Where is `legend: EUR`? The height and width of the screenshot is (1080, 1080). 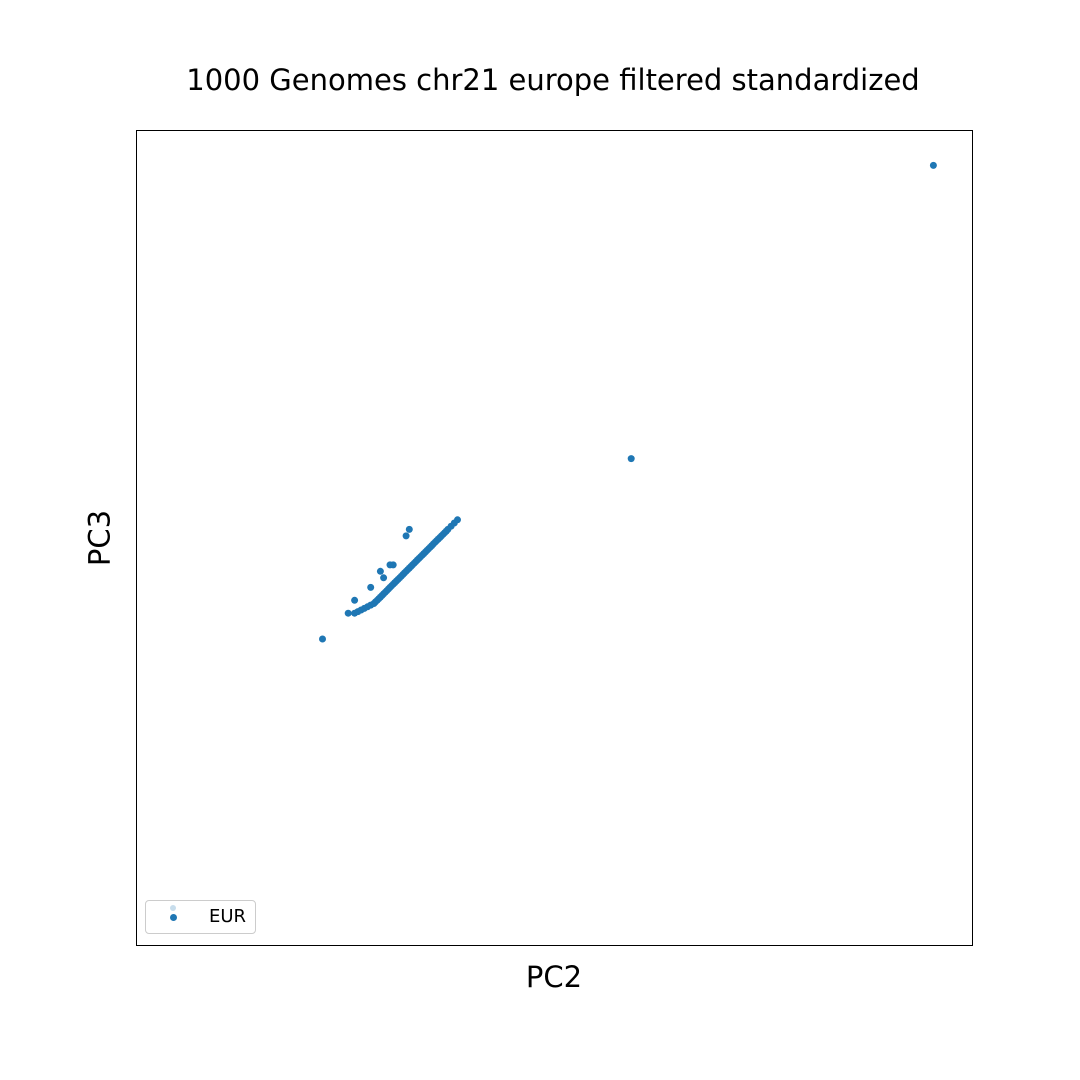
legend: EUR is located at coordinates (200, 917).